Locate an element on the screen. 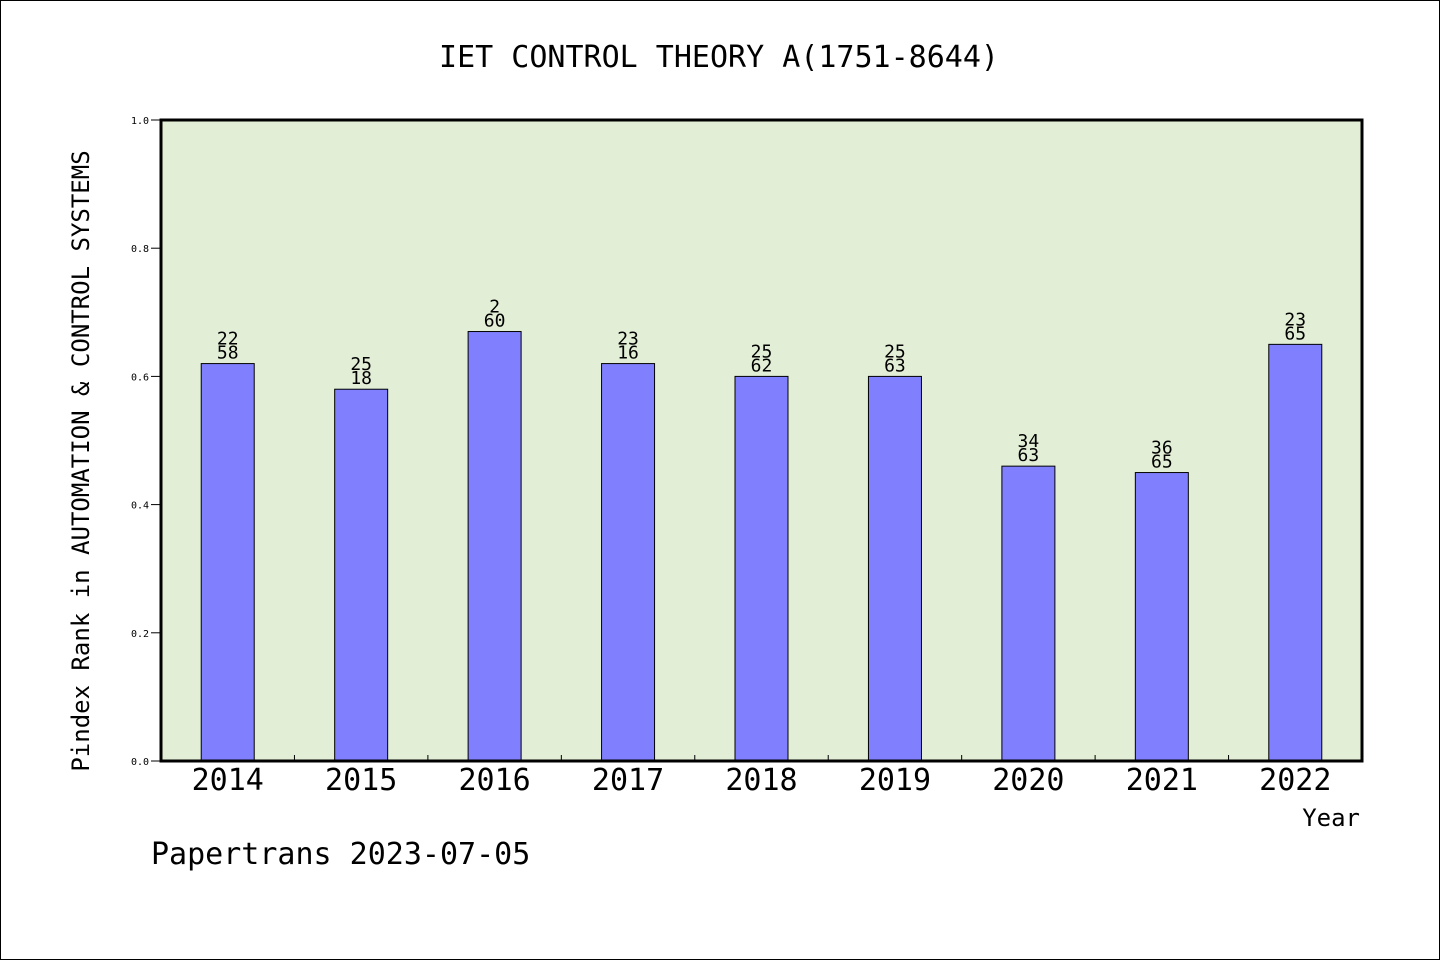  bar-2020 is located at coordinates (1028, 613).